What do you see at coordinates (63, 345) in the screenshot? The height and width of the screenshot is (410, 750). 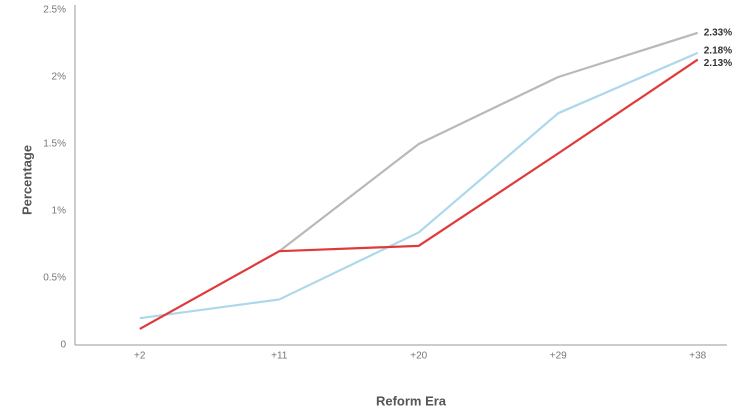 I see `y-tick-label: 0` at bounding box center [63, 345].